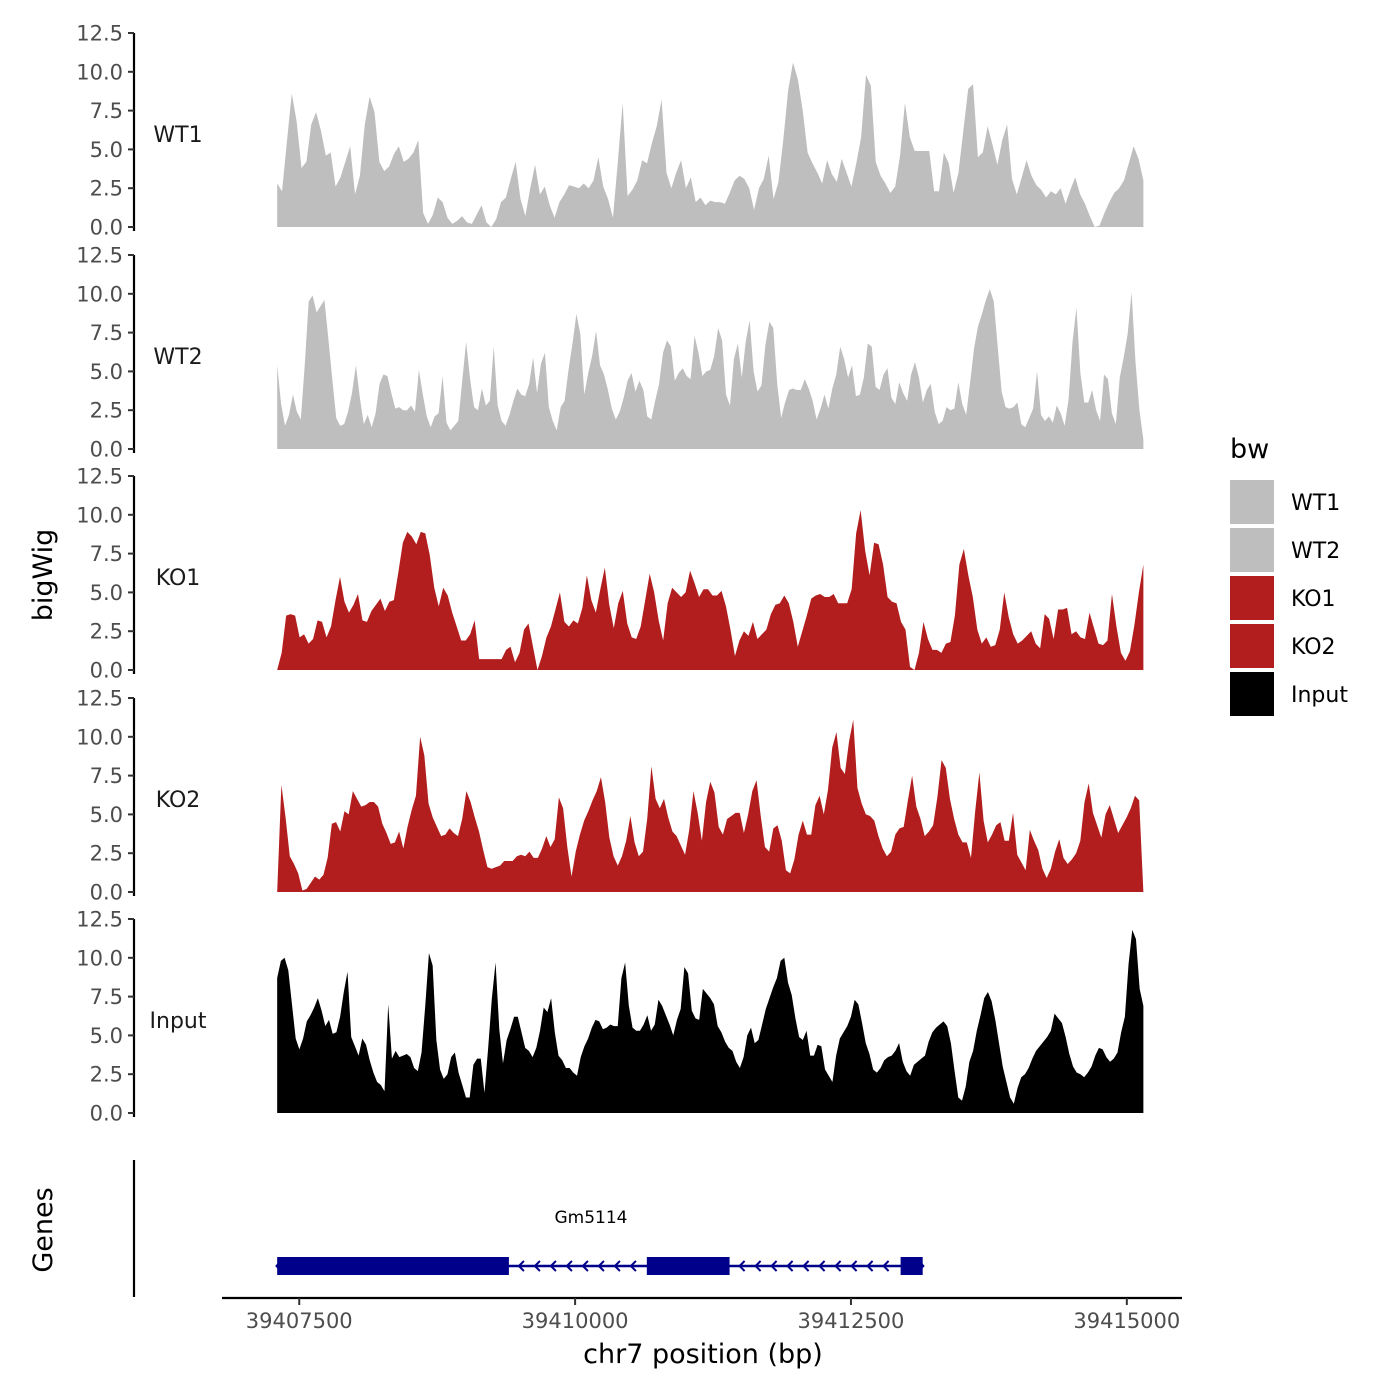 This screenshot has height=1400, width=1400. What do you see at coordinates (591, 1218) in the screenshot?
I see `gene-name-label: Gm5114` at bounding box center [591, 1218].